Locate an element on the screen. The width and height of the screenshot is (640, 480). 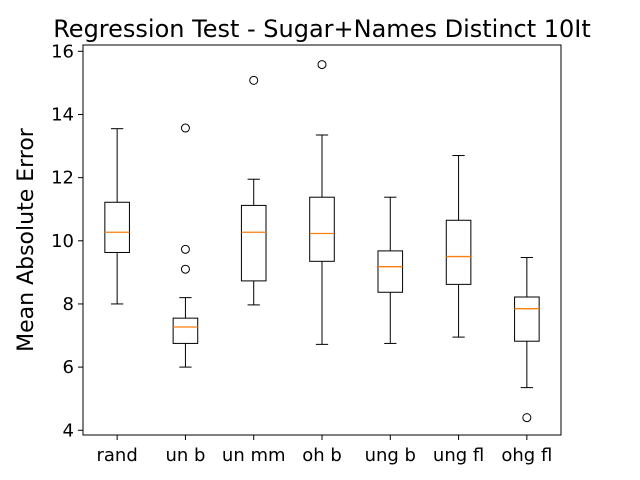
x-tick-label: oh b is located at coordinates (322, 455).